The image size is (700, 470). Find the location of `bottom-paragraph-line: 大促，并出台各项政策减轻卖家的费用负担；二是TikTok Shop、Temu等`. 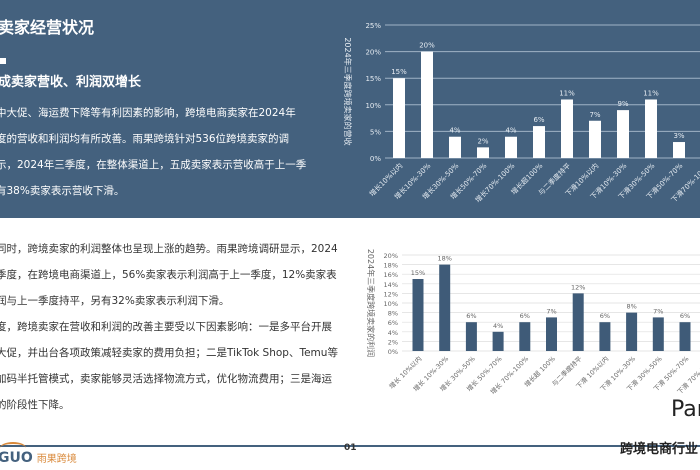

bottom-paragraph-line: 大促，并出台各项政策减轻卖家的费用负担；二是TikTok Shop、Temu等 is located at coordinates (169, 353).